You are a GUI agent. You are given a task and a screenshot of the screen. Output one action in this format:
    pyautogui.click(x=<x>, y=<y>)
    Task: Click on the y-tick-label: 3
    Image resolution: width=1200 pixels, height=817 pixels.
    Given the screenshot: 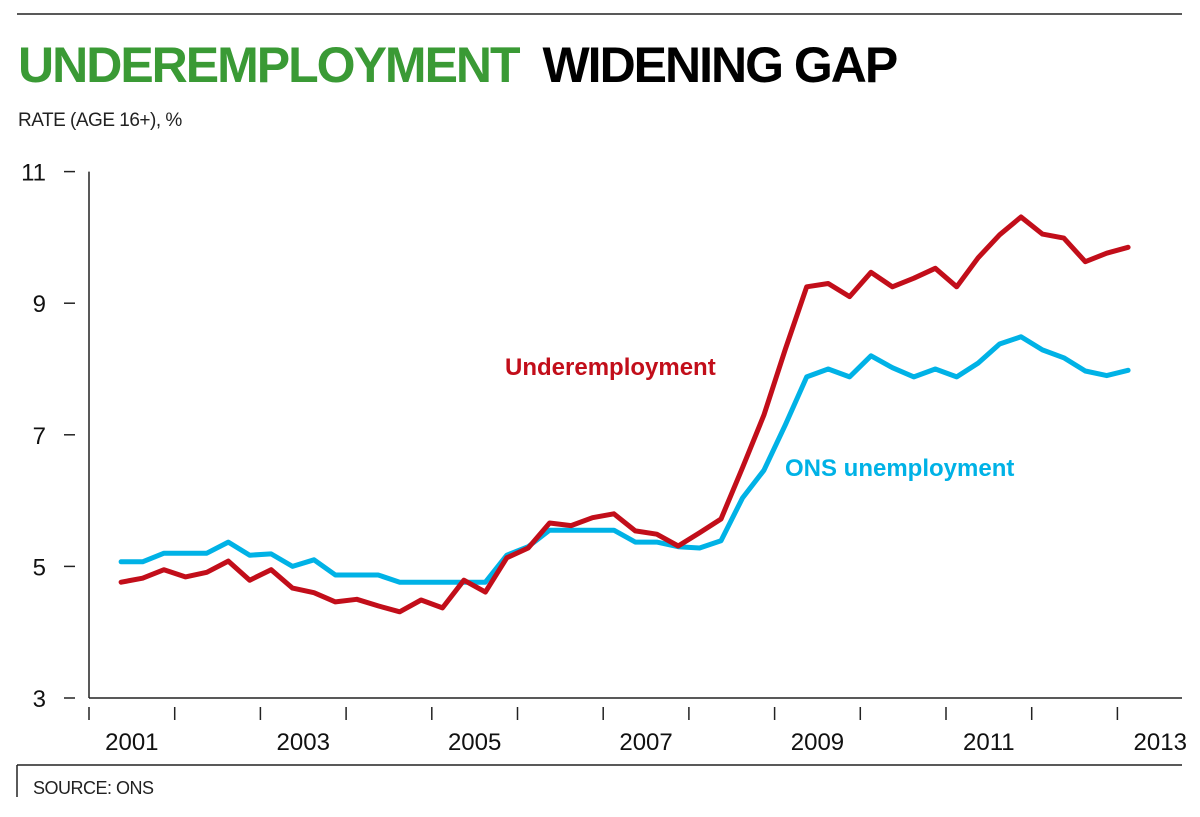 What is the action you would take?
    pyautogui.click(x=39, y=699)
    